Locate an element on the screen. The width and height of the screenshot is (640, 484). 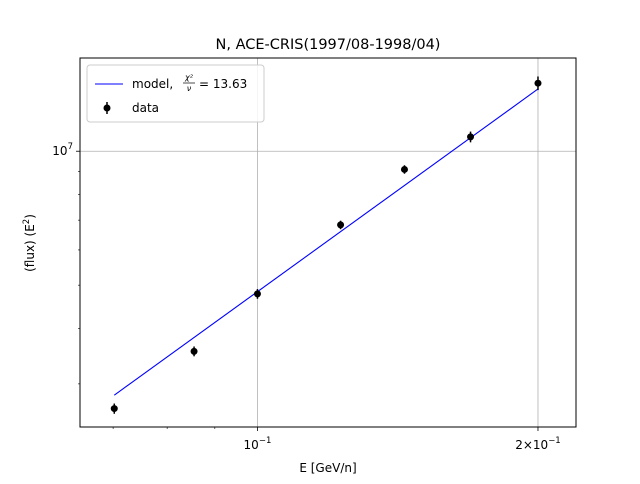
y-tick-label-0: 107 is located at coordinates (62, 150).